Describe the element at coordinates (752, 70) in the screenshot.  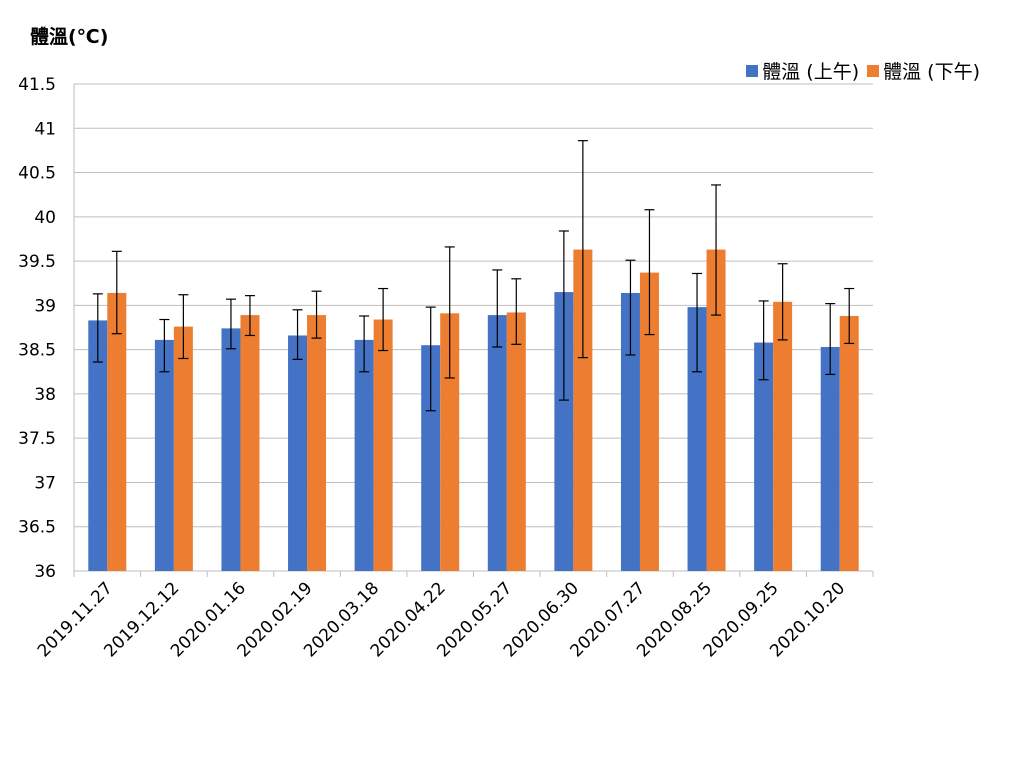
I see `legend-swatch-am` at that location.